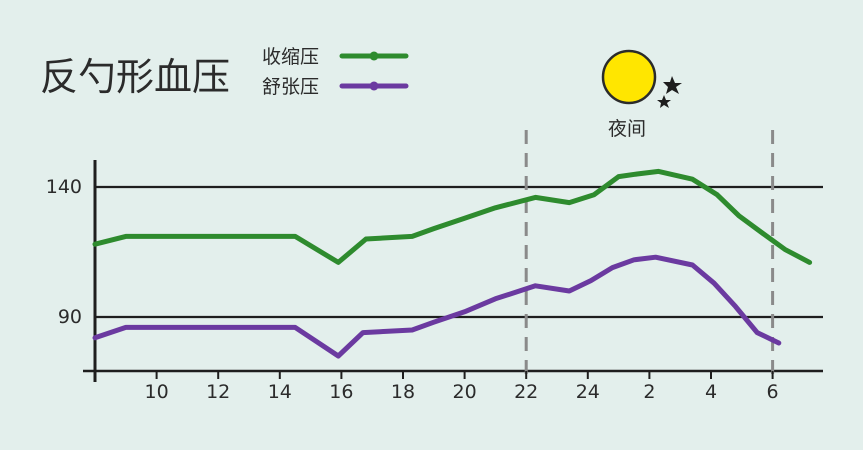 This screenshot has width=863, height=450. What do you see at coordinates (218, 392) in the screenshot?
I see `x-tick-label: 12` at bounding box center [218, 392].